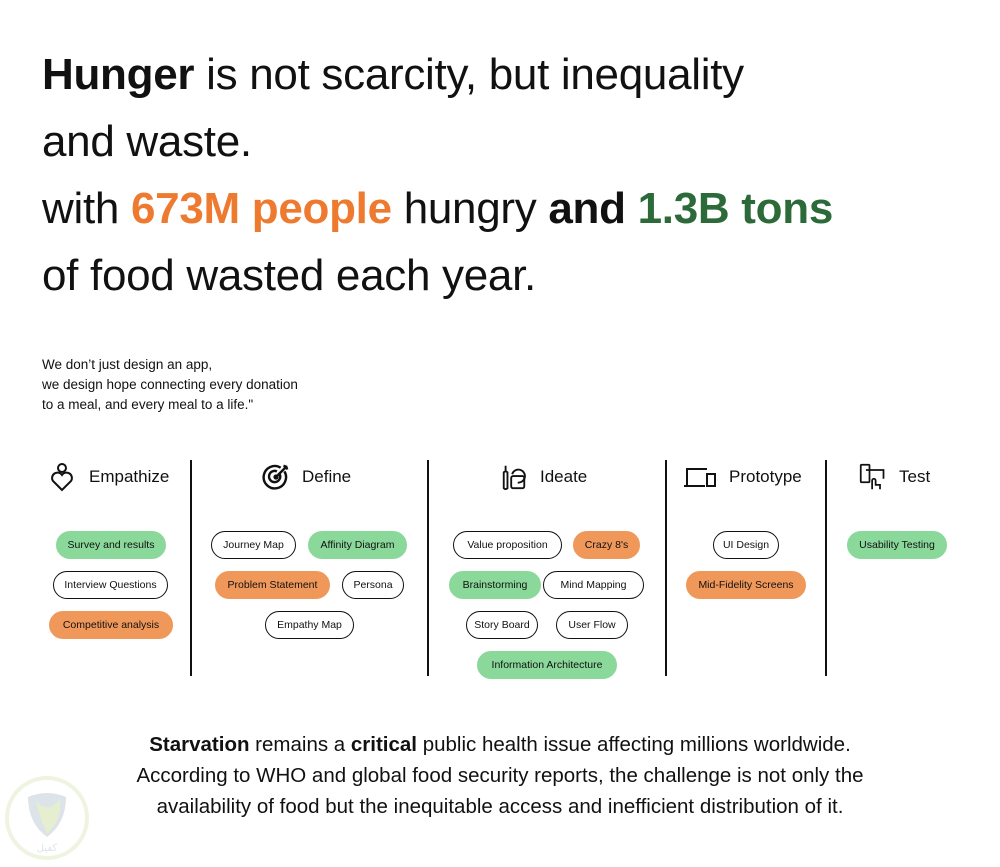  I want to click on svg-text: كفيل, so click(47, 848).